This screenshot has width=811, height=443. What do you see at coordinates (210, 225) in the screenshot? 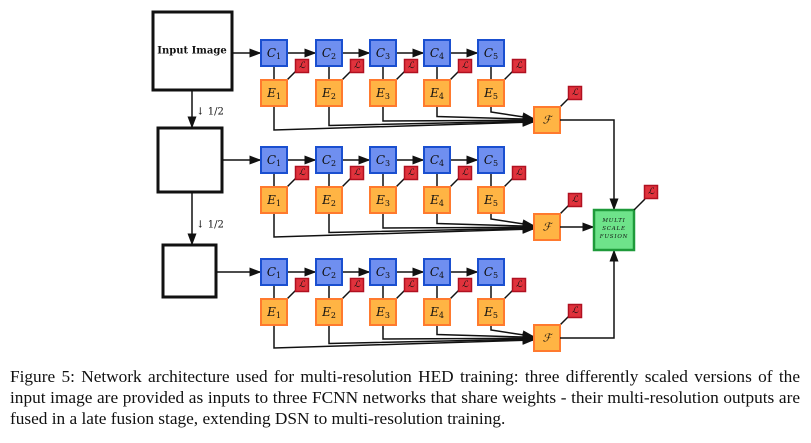
I see `downscale-label: ↓ 1/2` at bounding box center [210, 225].